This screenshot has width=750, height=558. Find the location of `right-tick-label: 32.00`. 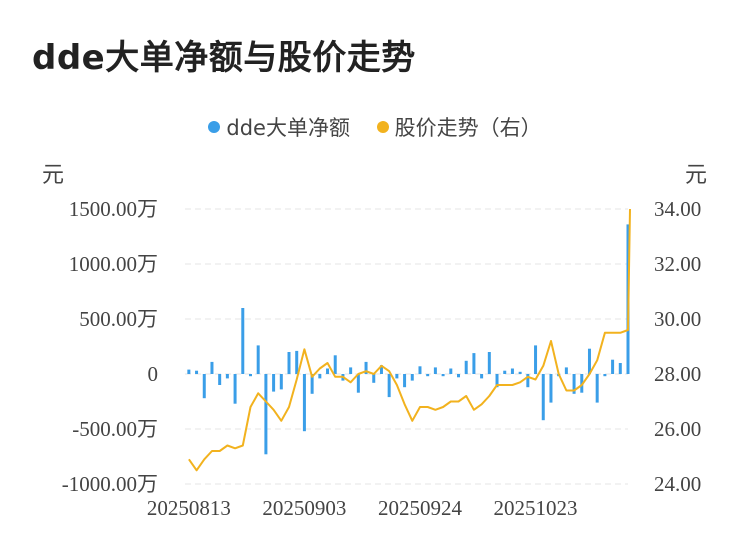

right-tick-label: 32.00 is located at coordinates (677, 264).